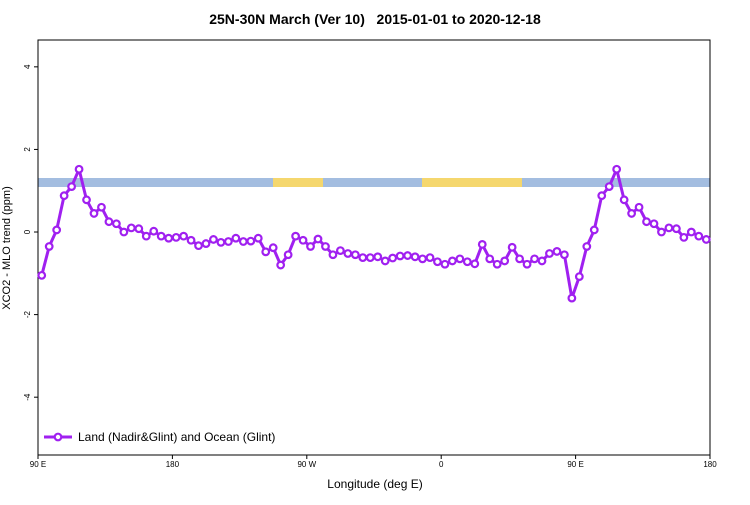 This screenshot has height=505, width=750. What do you see at coordinates (27, 66) in the screenshot?
I see `y-tick-label: 4` at bounding box center [27, 66].